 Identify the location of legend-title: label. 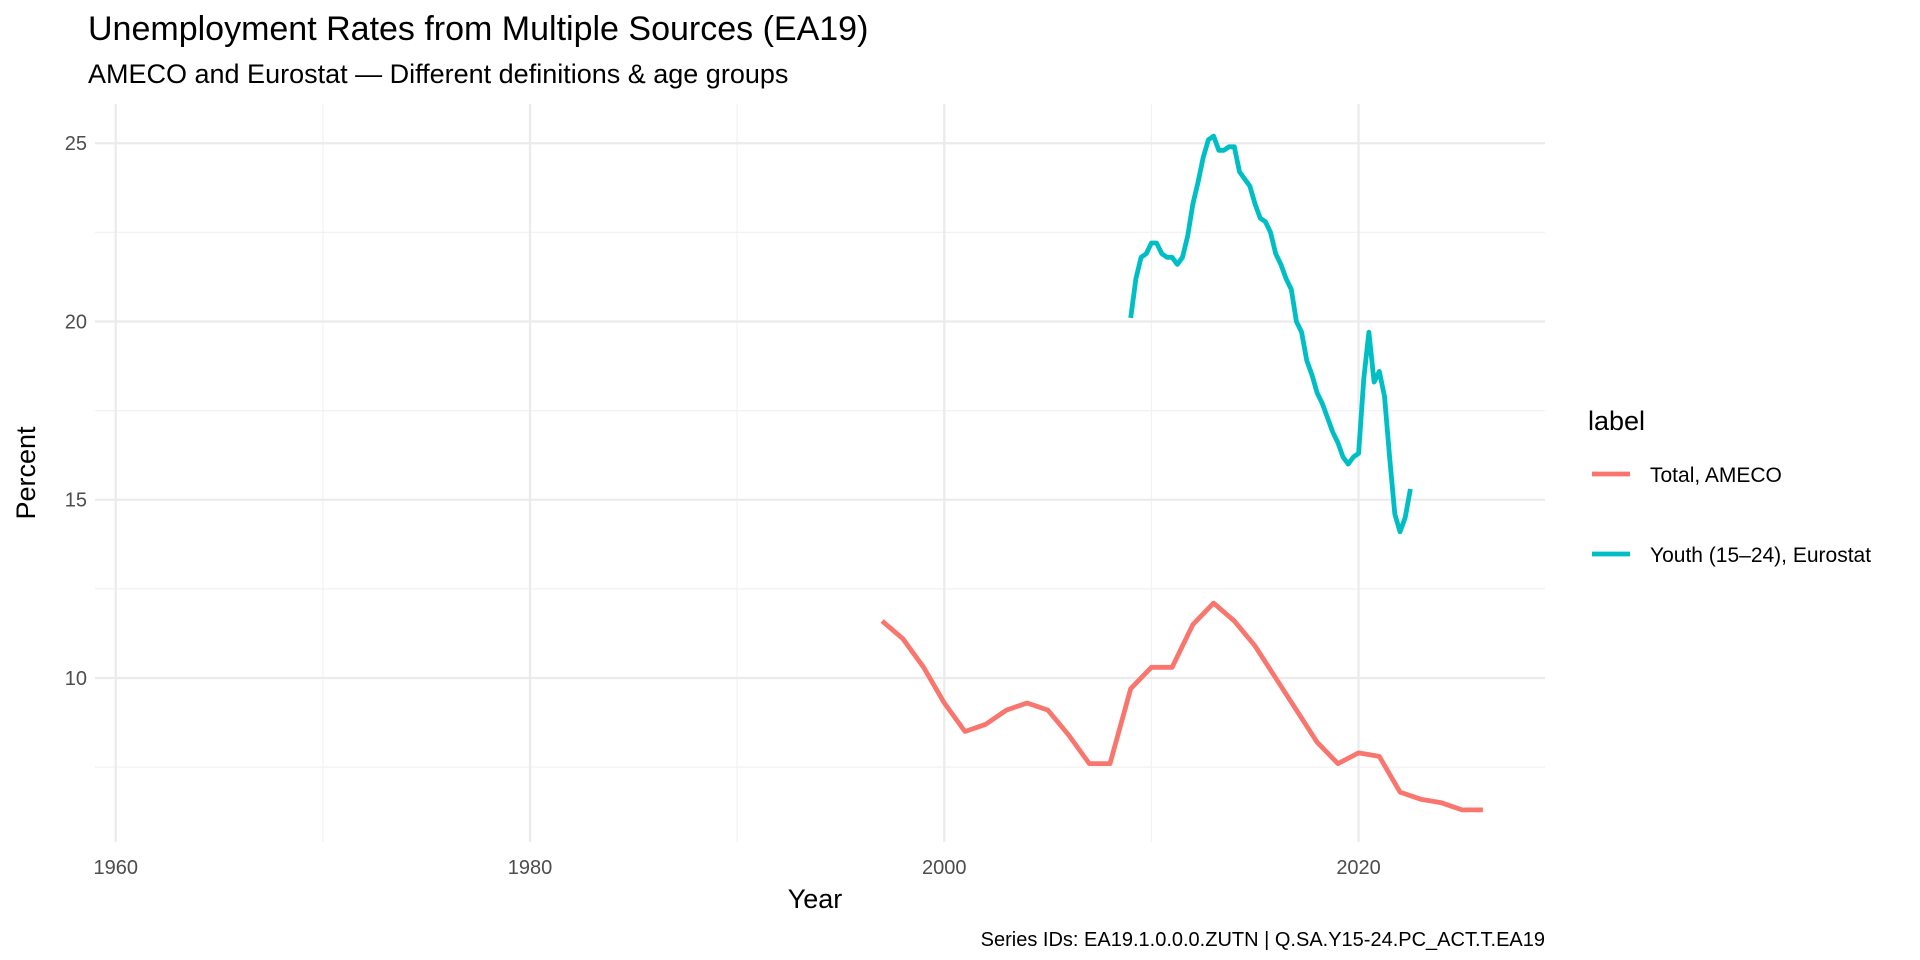
(1616, 421).